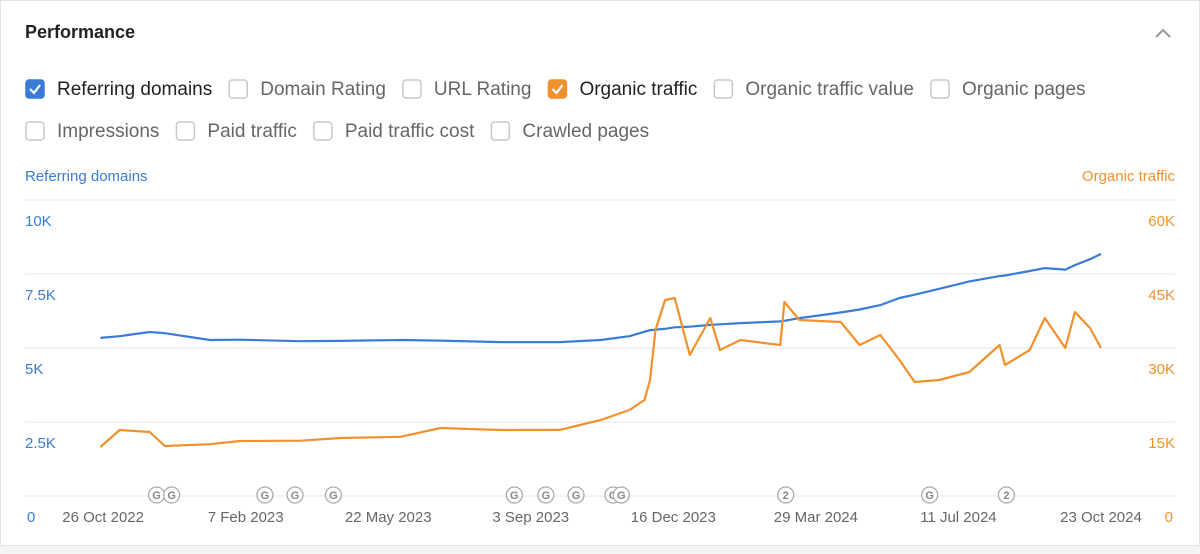 The height and width of the screenshot is (554, 1200). I want to click on x-tick-label: 26 Oct 2022, so click(103, 517).